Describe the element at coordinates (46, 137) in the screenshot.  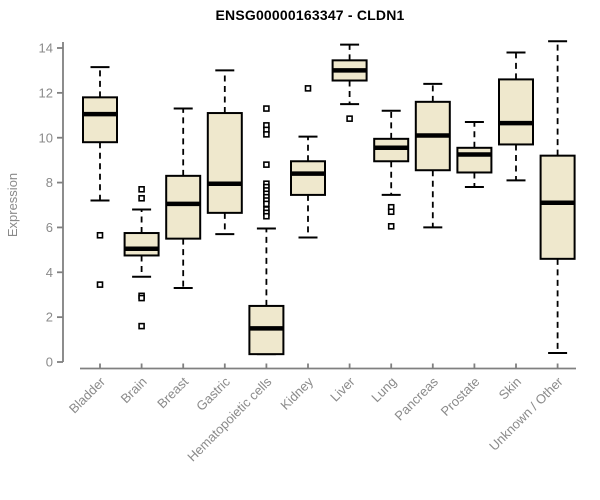
I see `y-tick-label: 10` at that location.